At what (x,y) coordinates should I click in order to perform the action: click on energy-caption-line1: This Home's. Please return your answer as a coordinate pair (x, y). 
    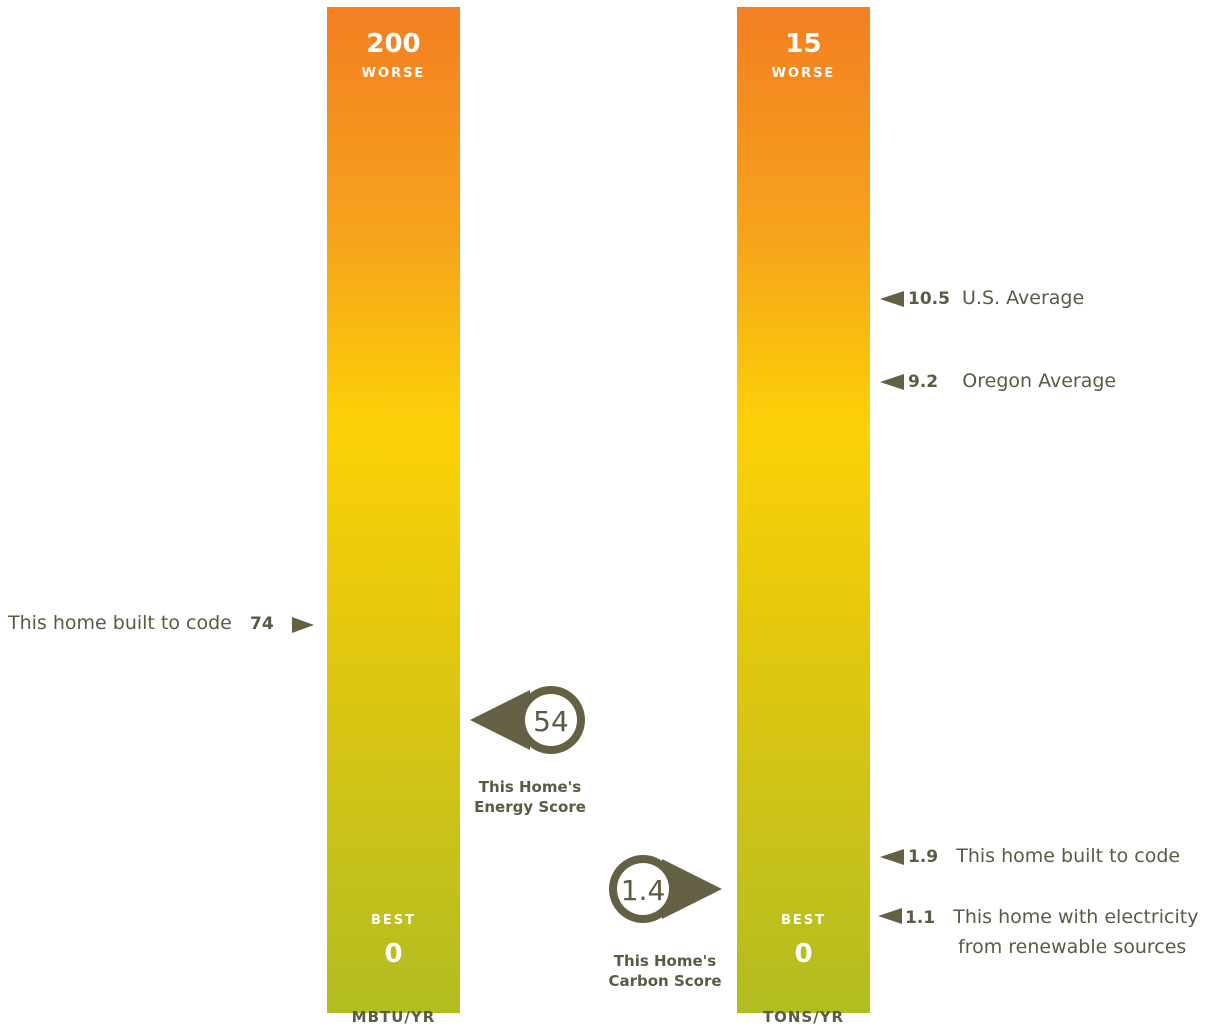
    Looking at the image, I should click on (530, 787).